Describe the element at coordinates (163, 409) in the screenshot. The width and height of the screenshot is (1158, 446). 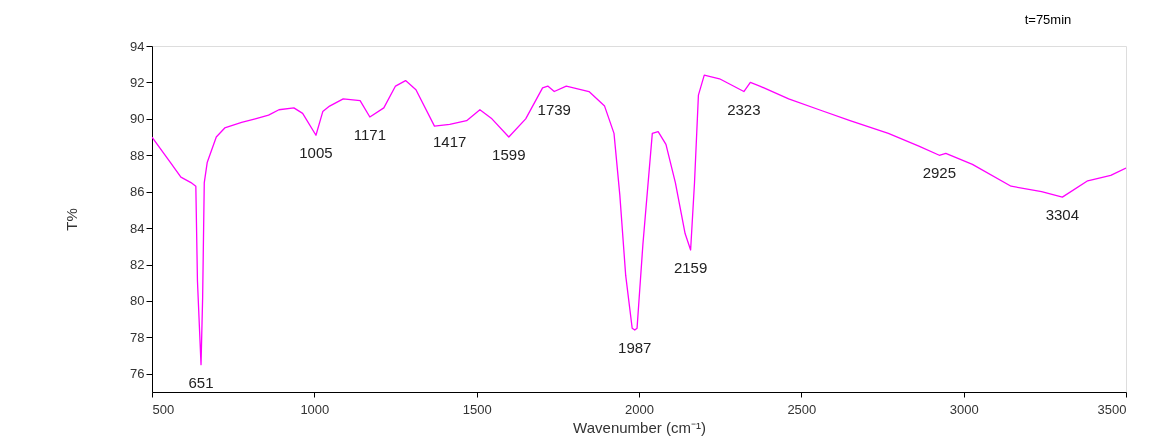
I see `x-tick-label: 500` at that location.